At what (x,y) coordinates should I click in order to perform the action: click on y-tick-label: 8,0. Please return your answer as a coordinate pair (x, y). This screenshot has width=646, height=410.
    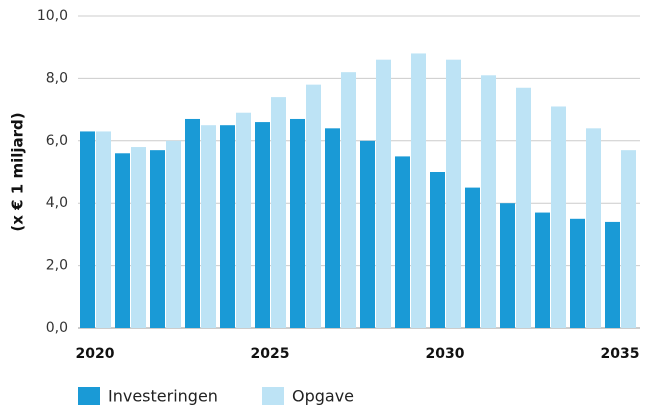
    Looking at the image, I should click on (57, 78).